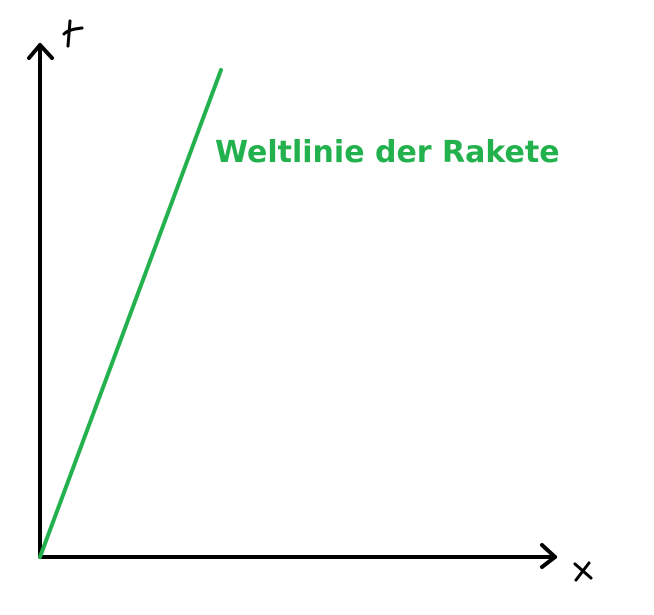 The width and height of the screenshot is (654, 615). What do you see at coordinates (40, 51) in the screenshot?
I see `time-axis-arrowhead` at bounding box center [40, 51].